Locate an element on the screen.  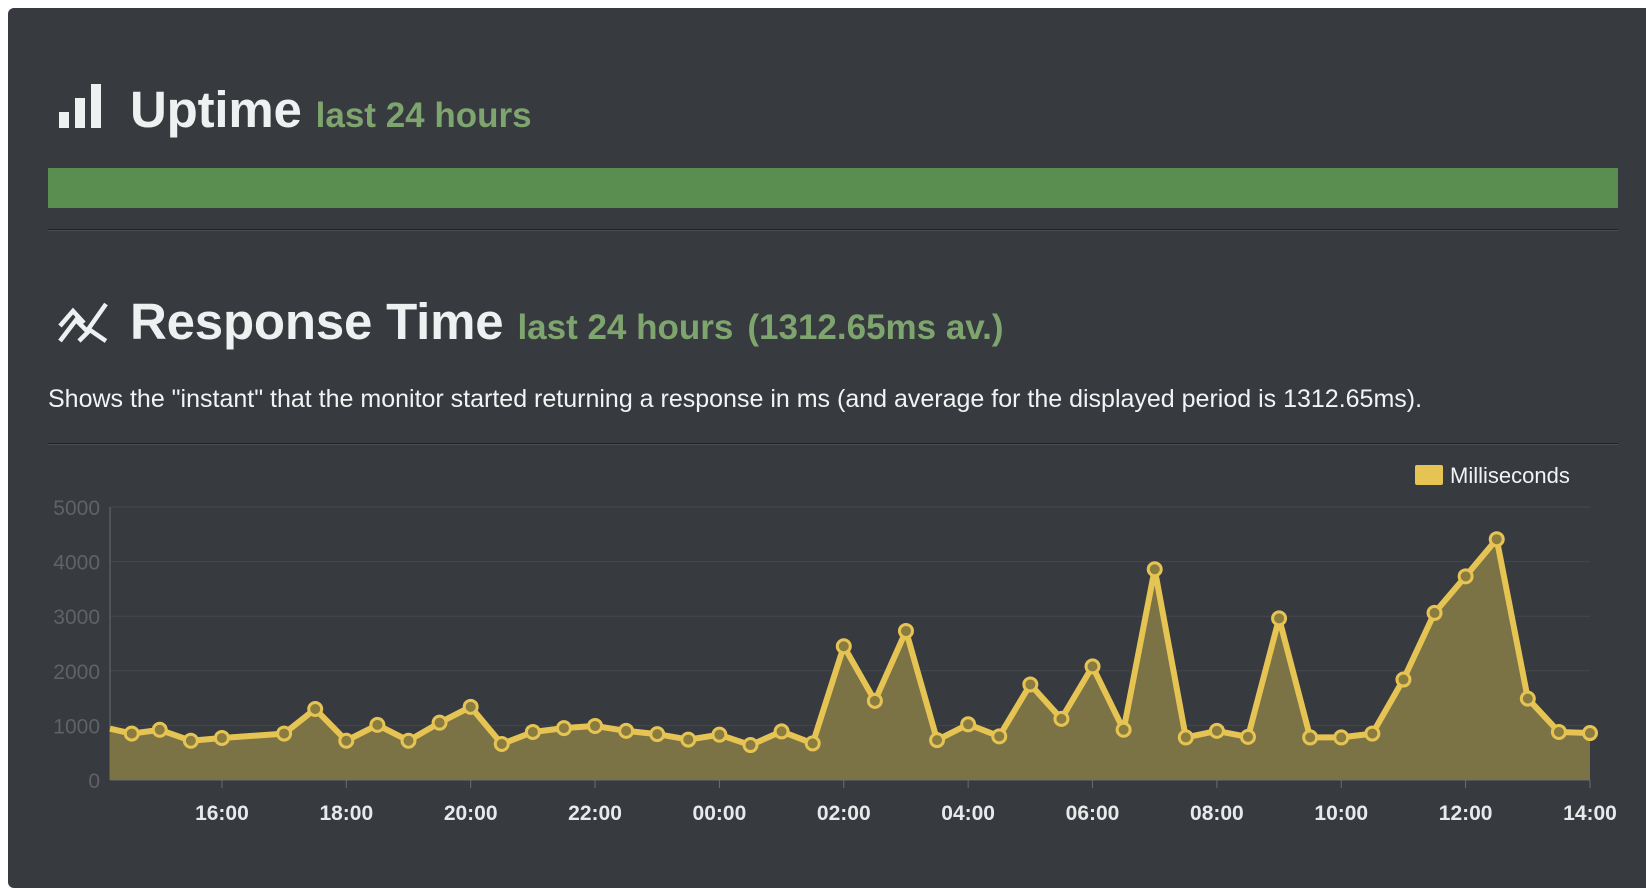
x-tick-label: 08:00 is located at coordinates (1217, 813).